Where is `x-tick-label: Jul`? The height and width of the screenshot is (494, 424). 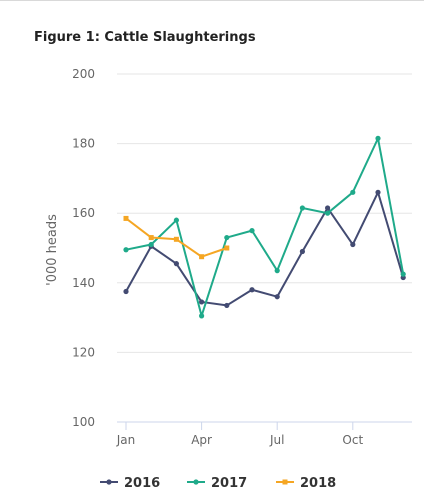 x-tick-label: Jul is located at coordinates (276, 440).